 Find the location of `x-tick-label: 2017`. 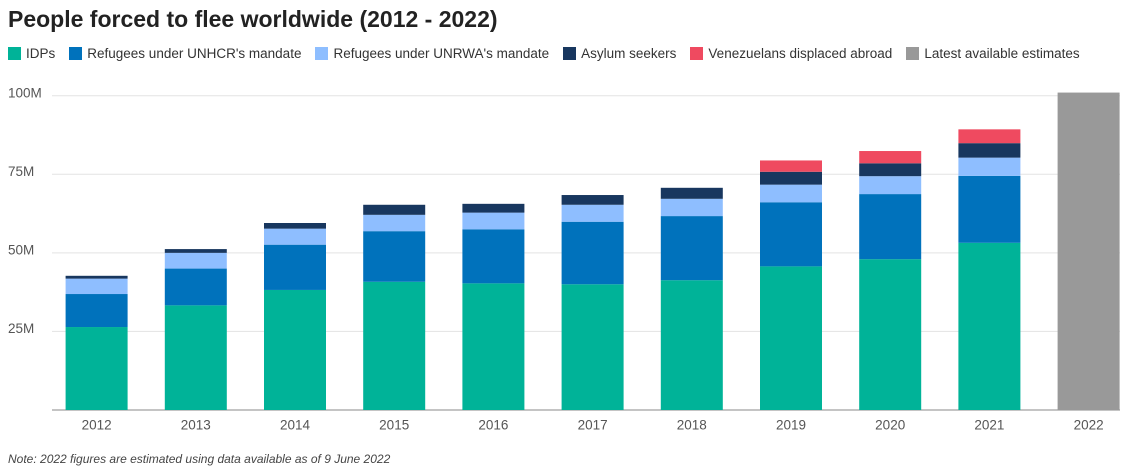

x-tick-label: 2017 is located at coordinates (593, 425).